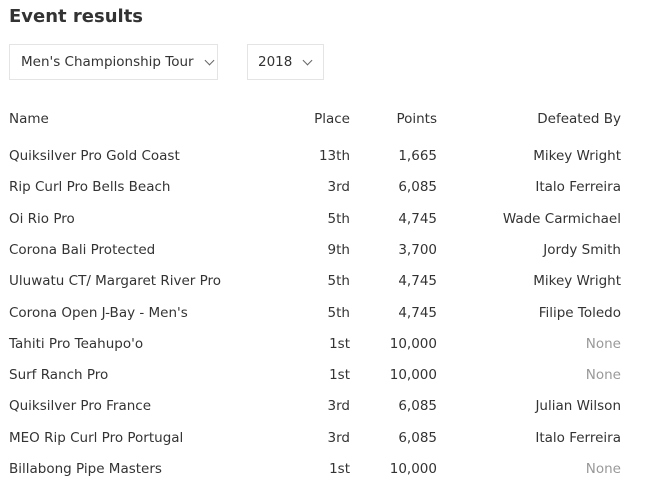  What do you see at coordinates (98, 312) in the screenshot?
I see `event-name: Corona Open J-Bay - Men's` at bounding box center [98, 312].